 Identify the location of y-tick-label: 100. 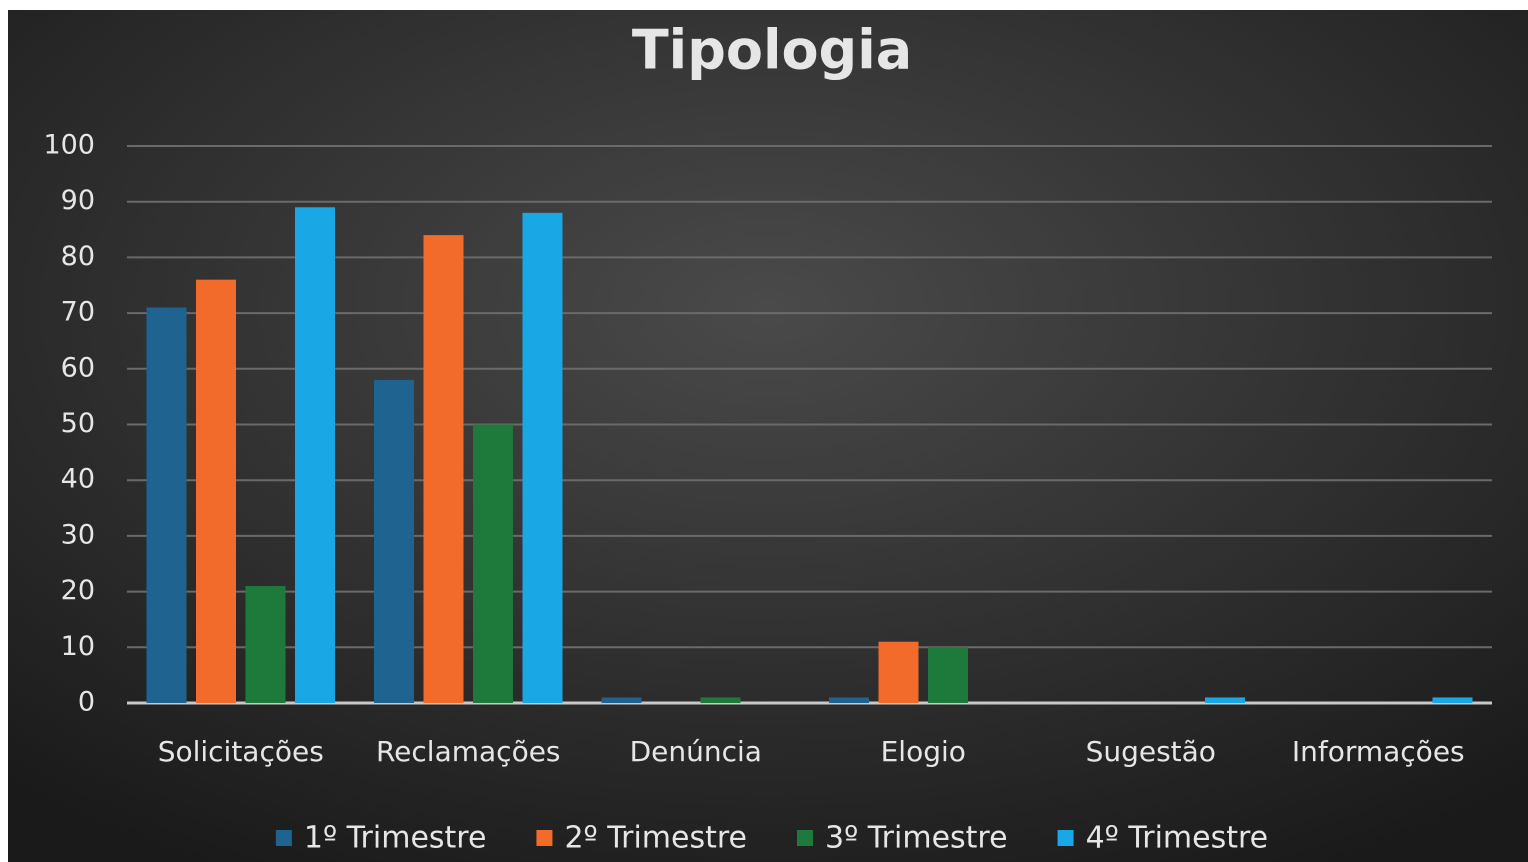
(69, 145).